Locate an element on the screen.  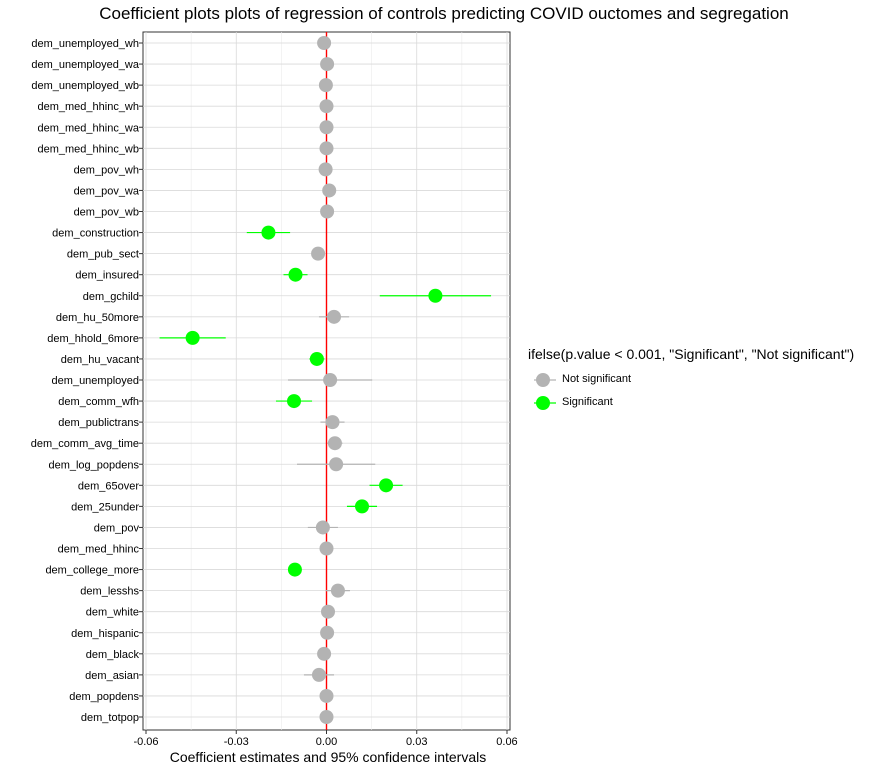
x-tick-label: -0.03 is located at coordinates (236, 742).